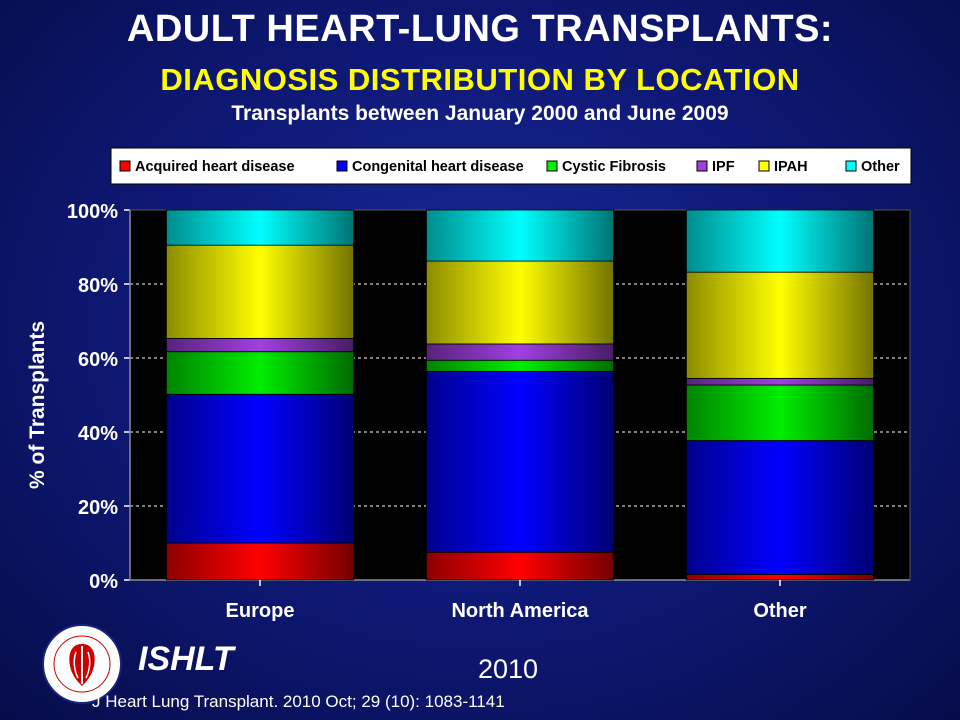 The width and height of the screenshot is (960, 720). What do you see at coordinates (438, 167) in the screenshot?
I see `legend-label: Congenital heart disease` at bounding box center [438, 167].